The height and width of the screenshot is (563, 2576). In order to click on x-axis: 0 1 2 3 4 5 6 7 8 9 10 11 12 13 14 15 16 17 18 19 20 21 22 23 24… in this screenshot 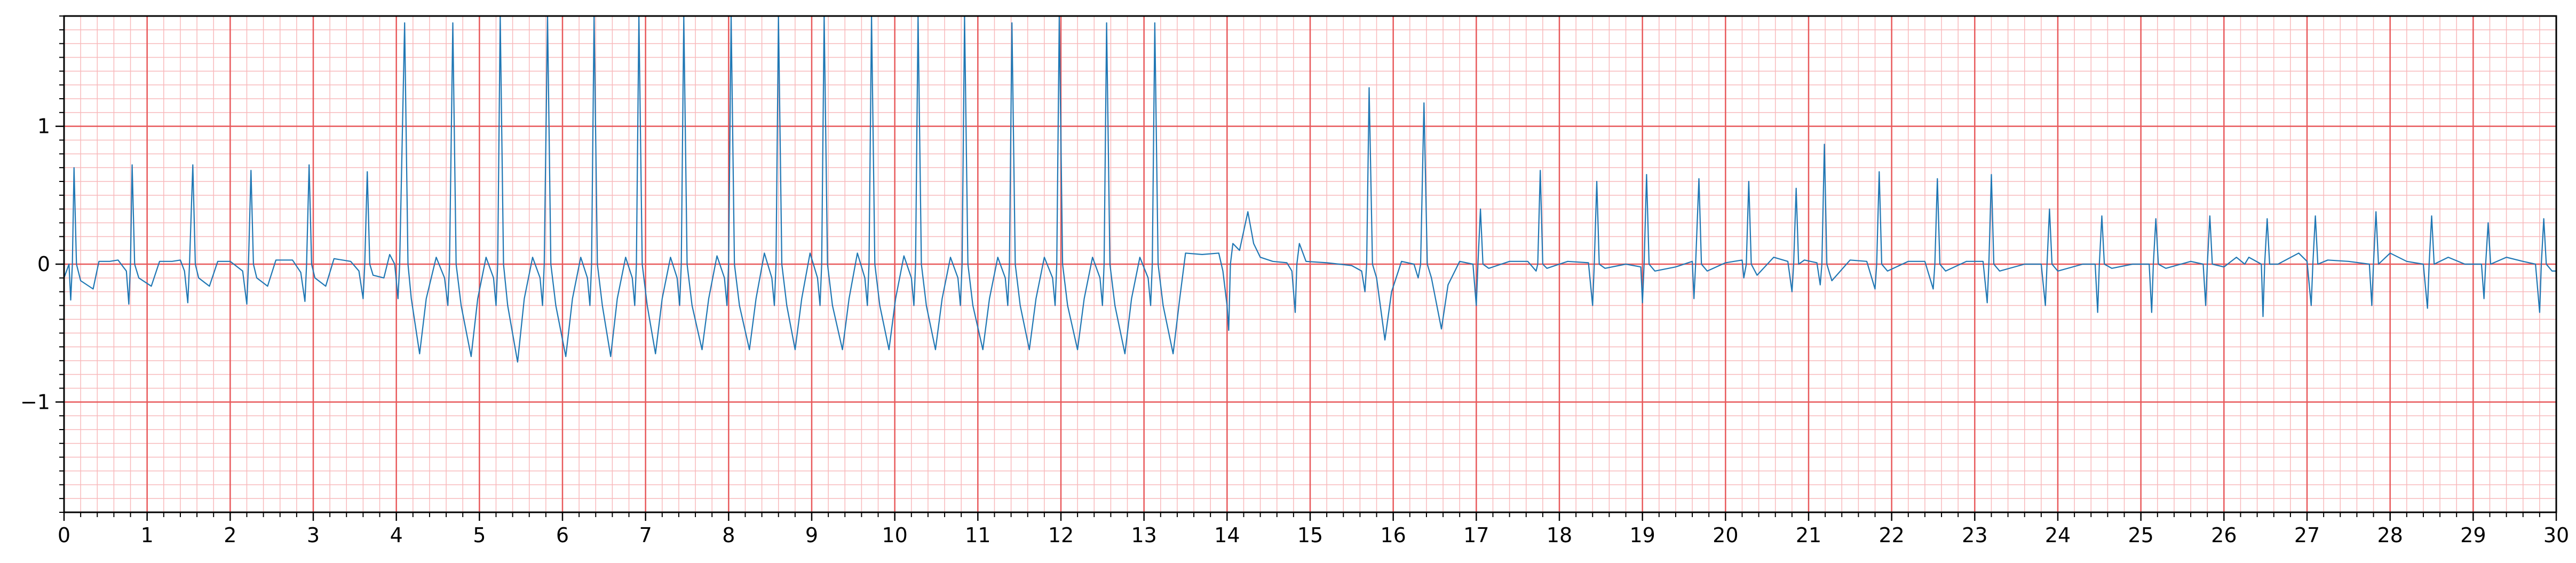, I will do `click(1313, 529)`.